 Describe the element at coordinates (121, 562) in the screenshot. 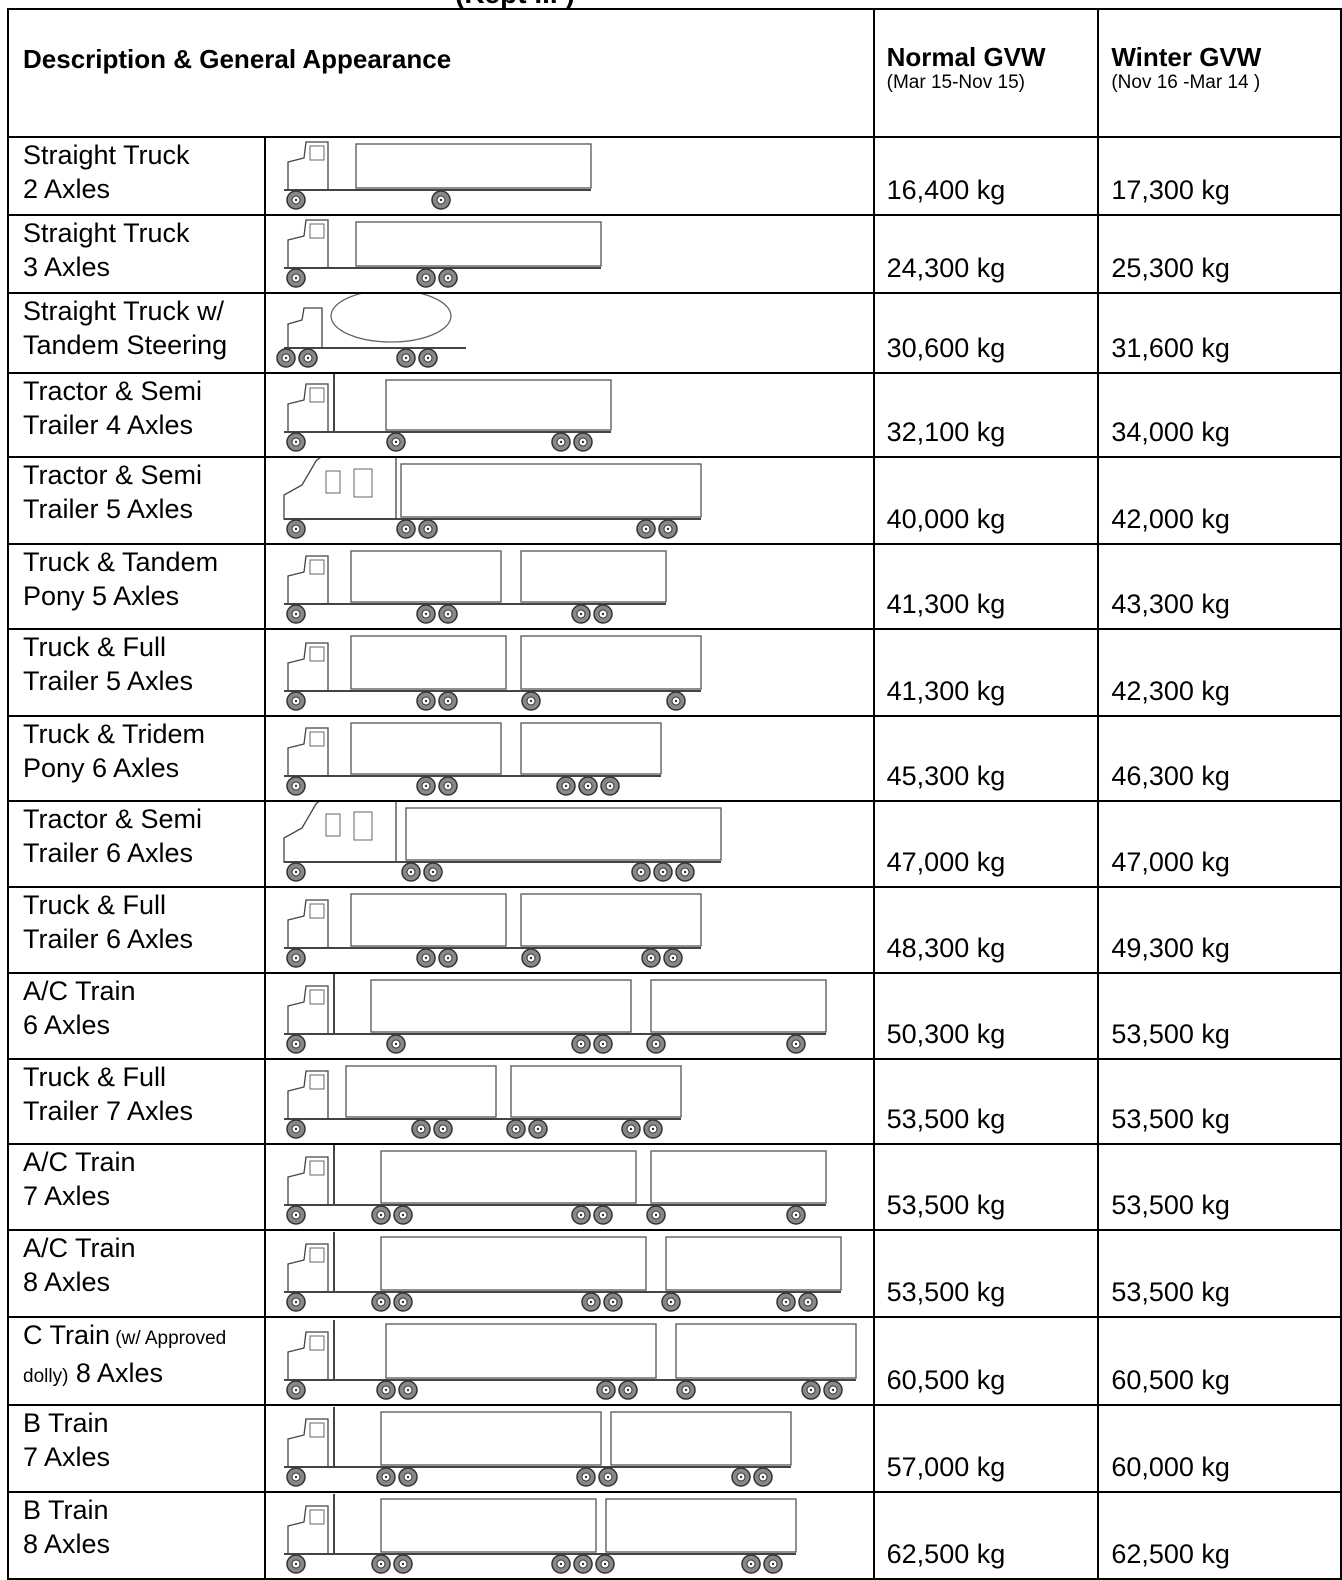

I see `description-line1-text: Truck & Tandem` at that location.